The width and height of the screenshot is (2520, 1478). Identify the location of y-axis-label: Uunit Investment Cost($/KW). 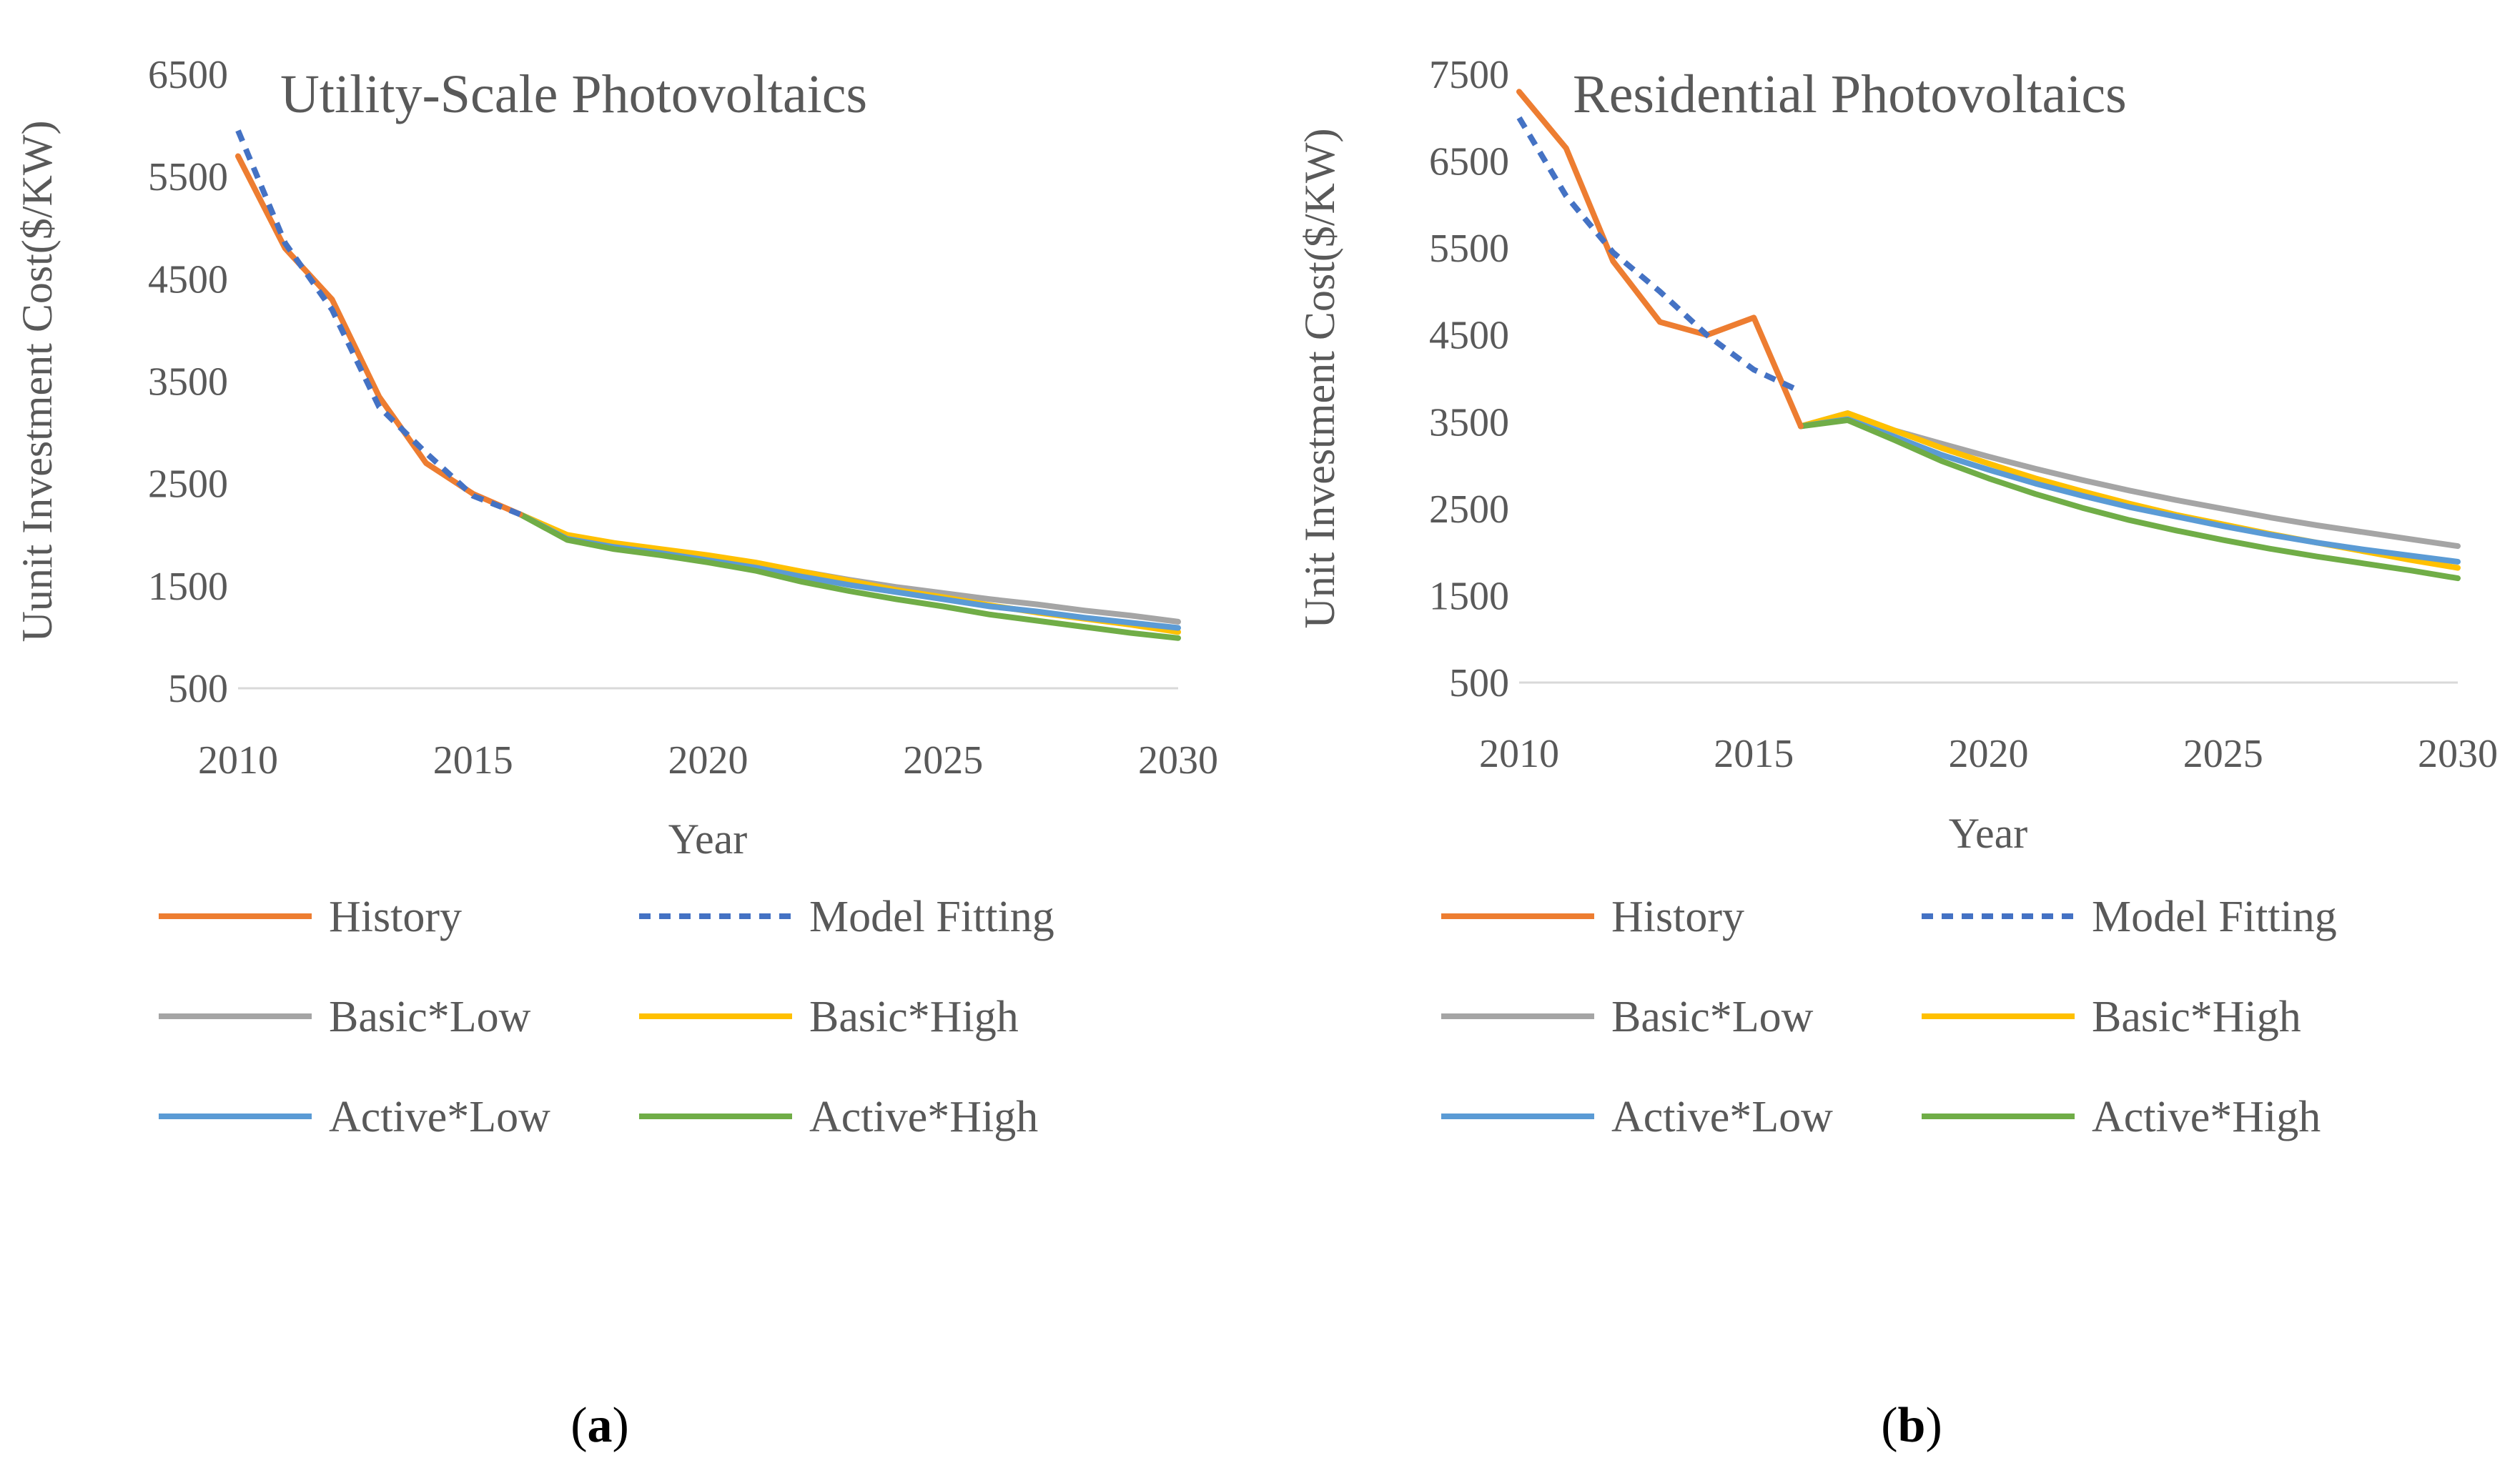
(37, 382).